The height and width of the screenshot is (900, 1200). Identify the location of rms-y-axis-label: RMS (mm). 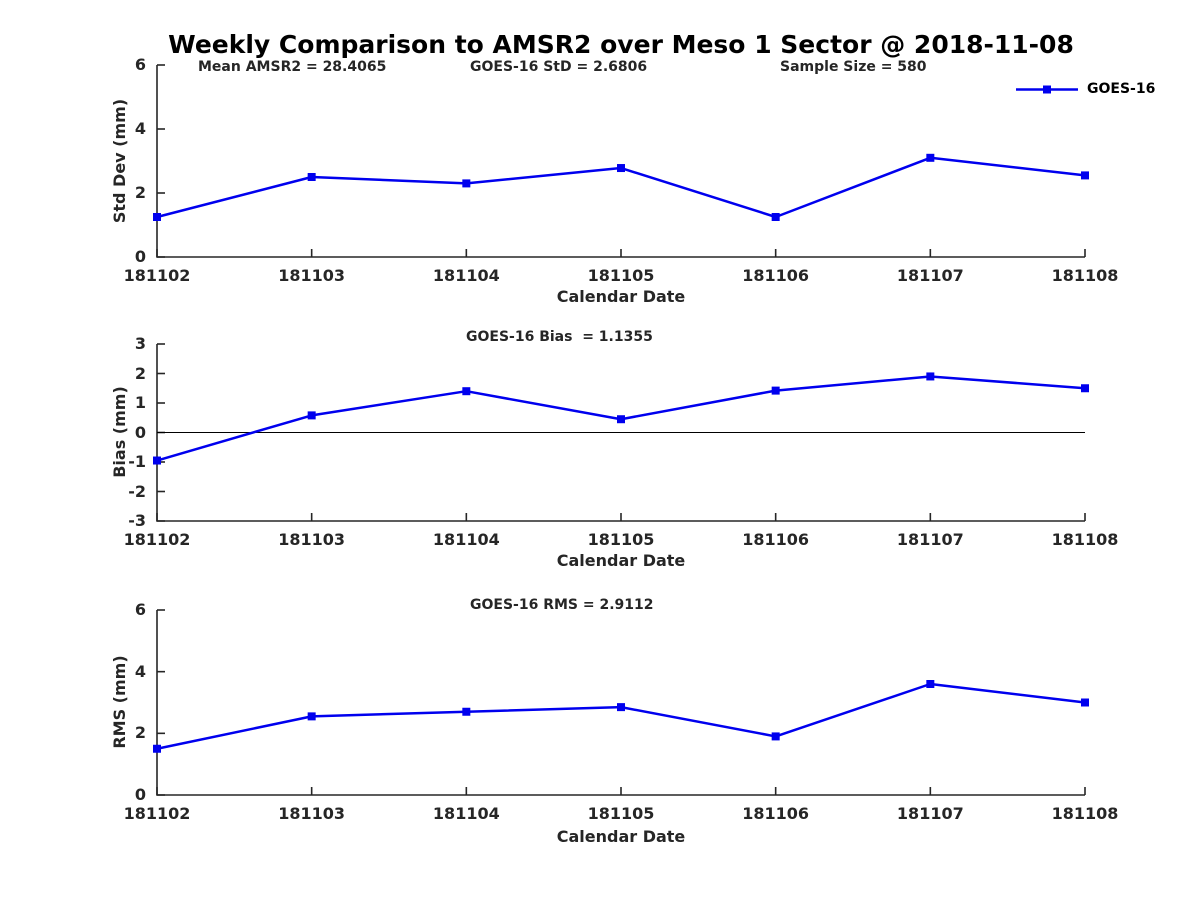
(119, 702).